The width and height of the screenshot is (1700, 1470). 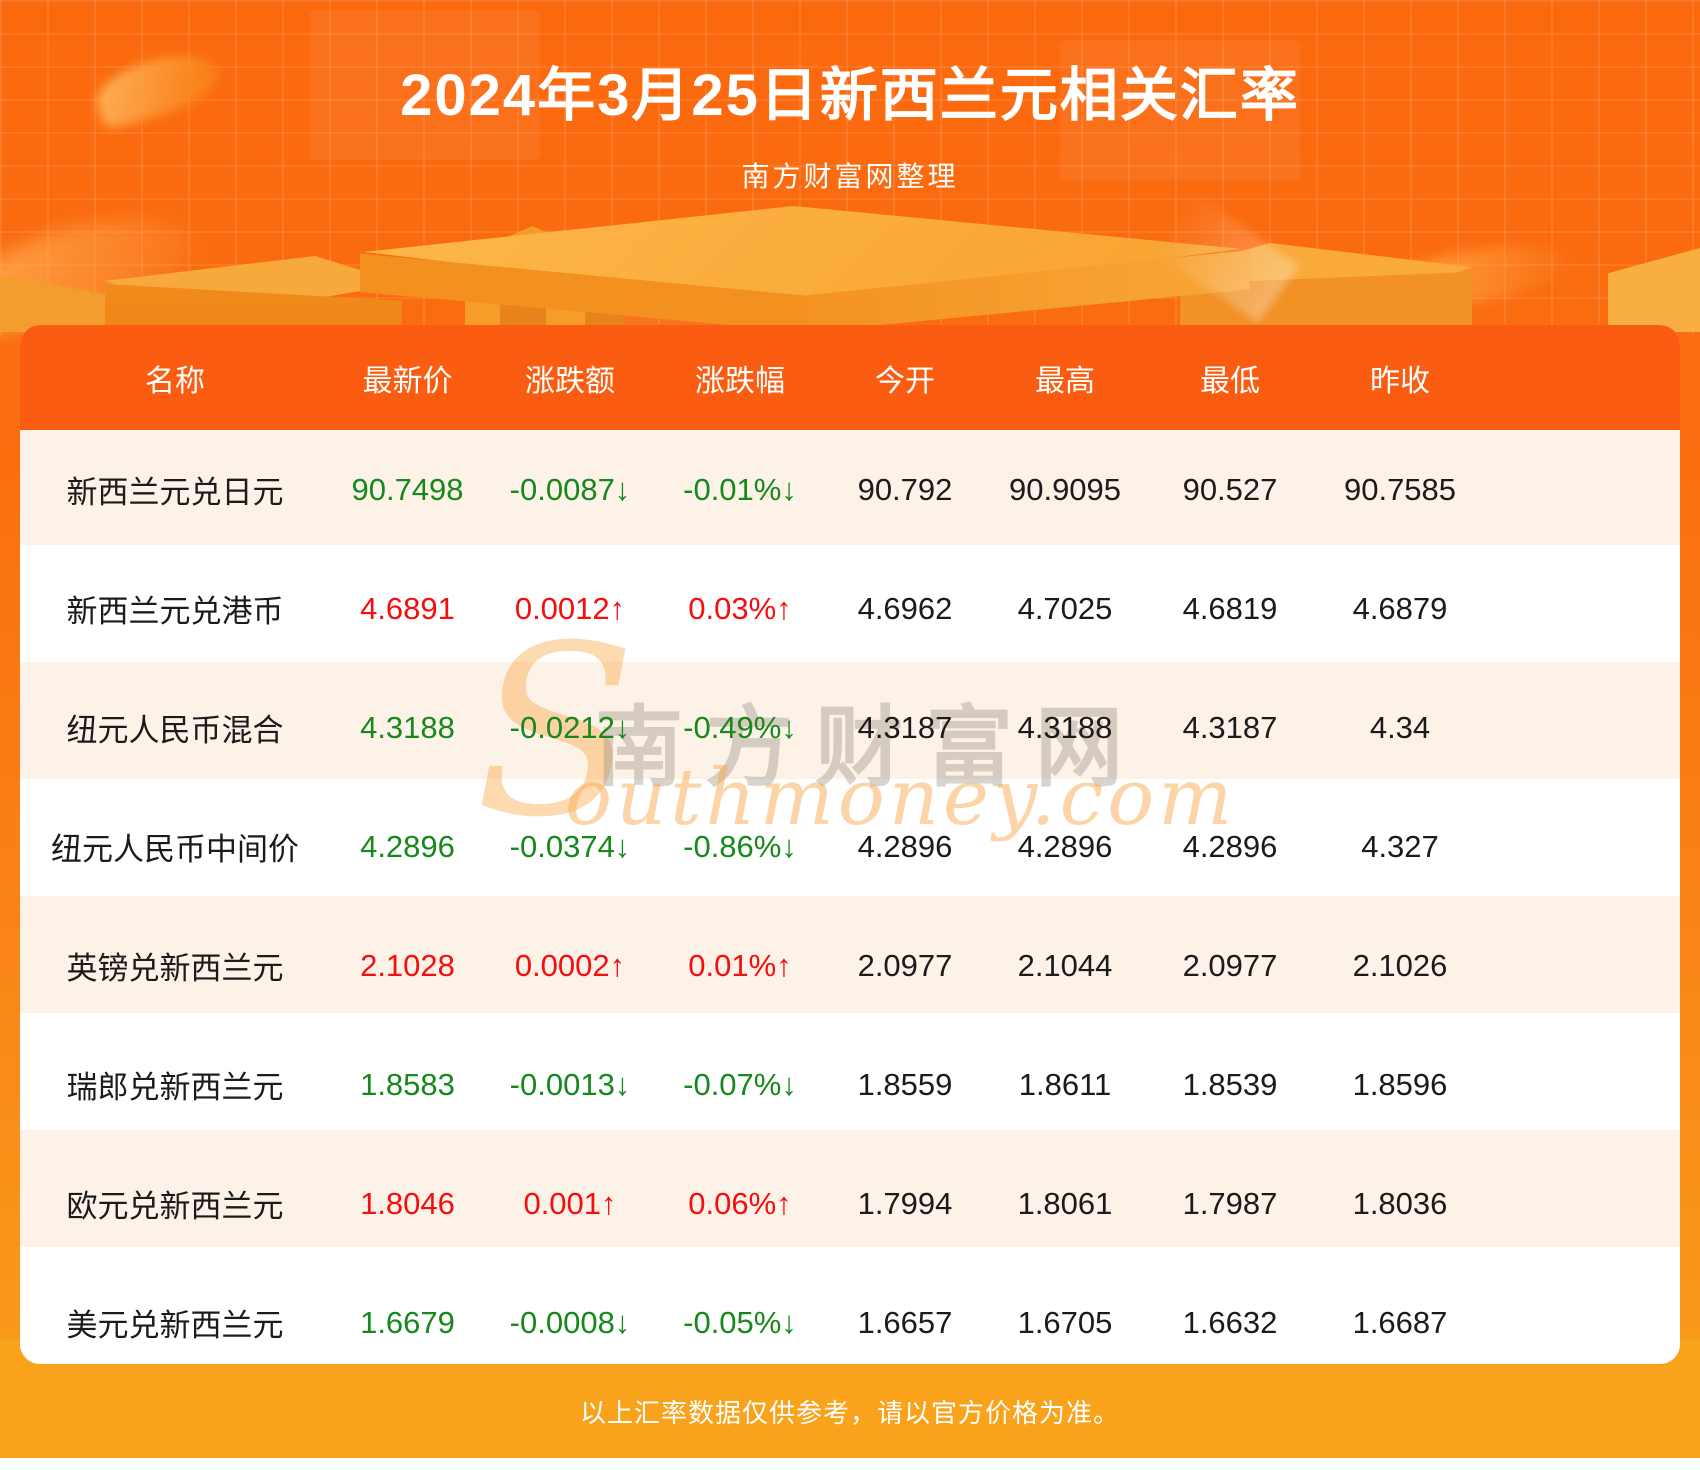 What do you see at coordinates (175, 849) in the screenshot?
I see `pair-name: 纽元人民币中间价` at bounding box center [175, 849].